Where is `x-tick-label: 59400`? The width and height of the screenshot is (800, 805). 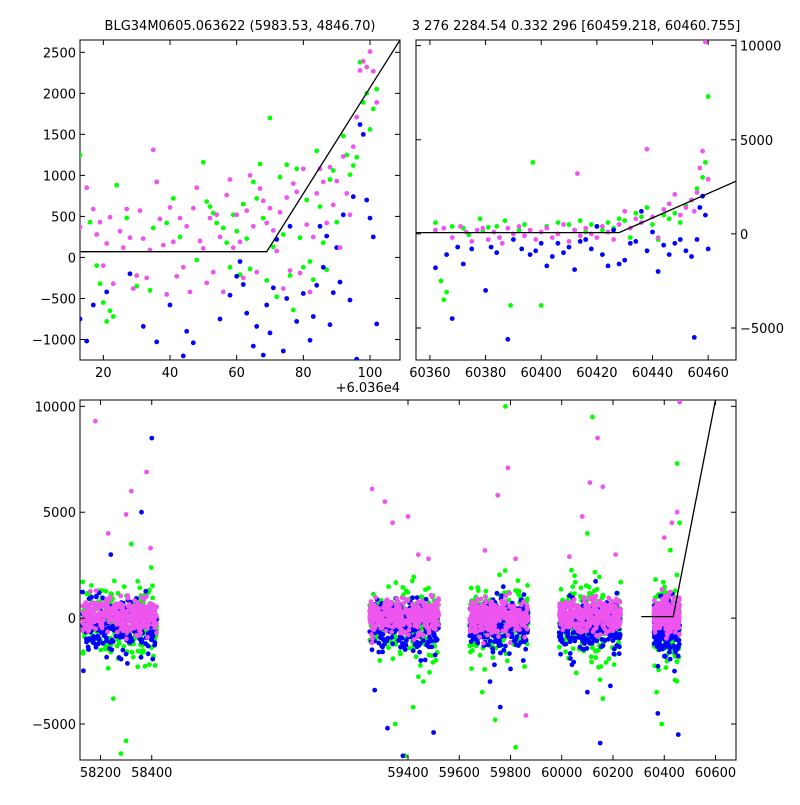 x-tick-label: 59400 is located at coordinates (407, 773).